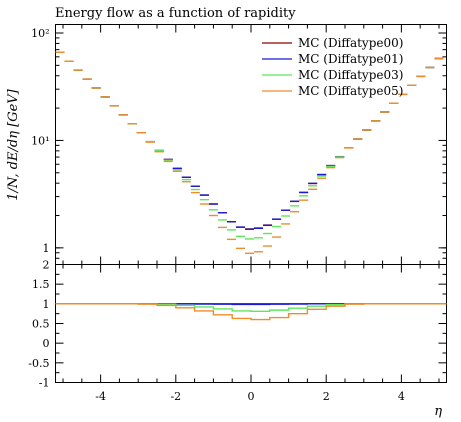 The width and height of the screenshot is (461, 422). Describe the element at coordinates (326, 396) in the screenshot. I see `x-tick-label: 2` at that location.